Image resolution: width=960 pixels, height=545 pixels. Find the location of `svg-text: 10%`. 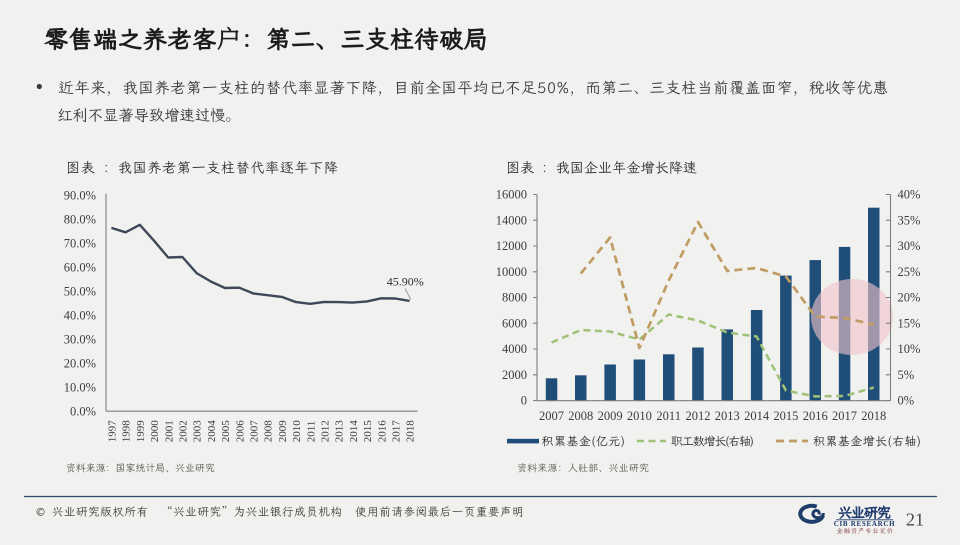

svg-text: 10% is located at coordinates (909, 349).